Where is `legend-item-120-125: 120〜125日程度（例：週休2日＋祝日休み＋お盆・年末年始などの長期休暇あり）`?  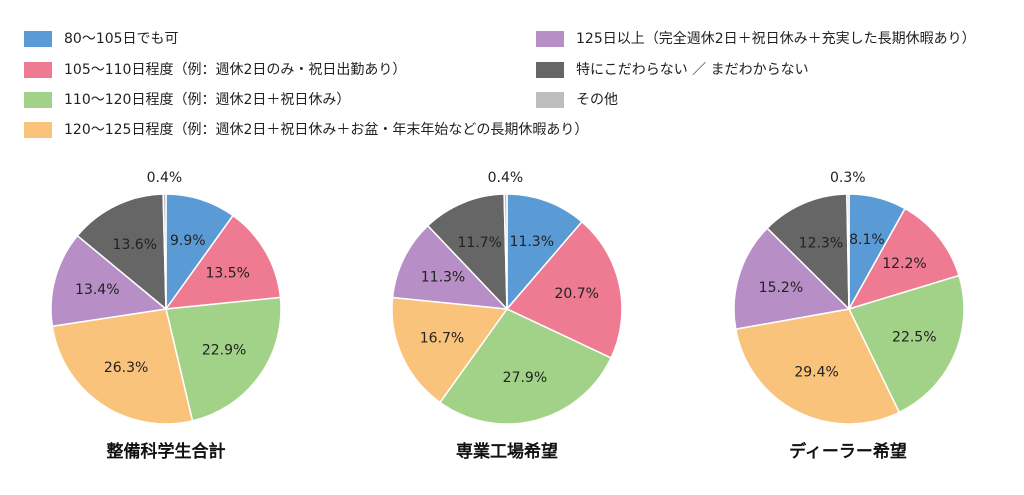 legend-item-120-125: 120〜125日程度（例：週休2日＋祝日休み＋お盆・年末年始などの長期休暇あり） is located at coordinates (306, 130).